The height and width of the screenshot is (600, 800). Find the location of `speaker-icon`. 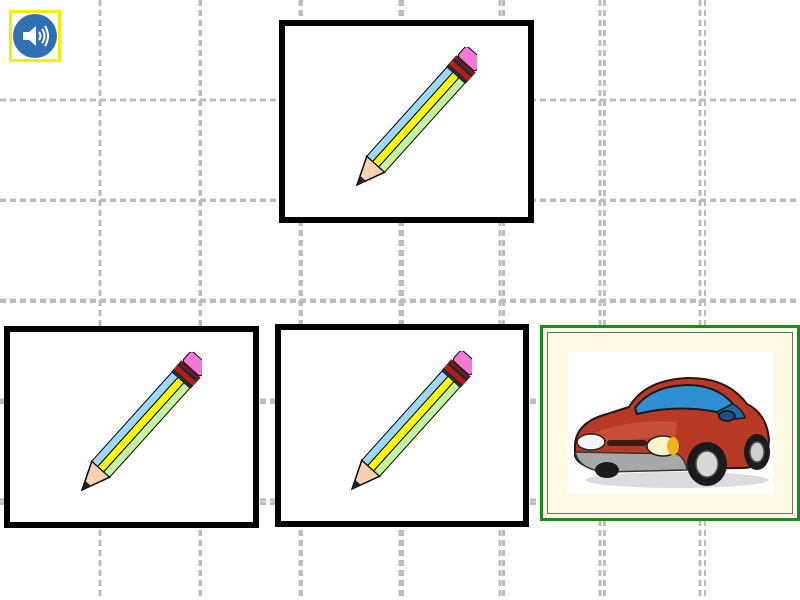

speaker-icon is located at coordinates (35, 36).